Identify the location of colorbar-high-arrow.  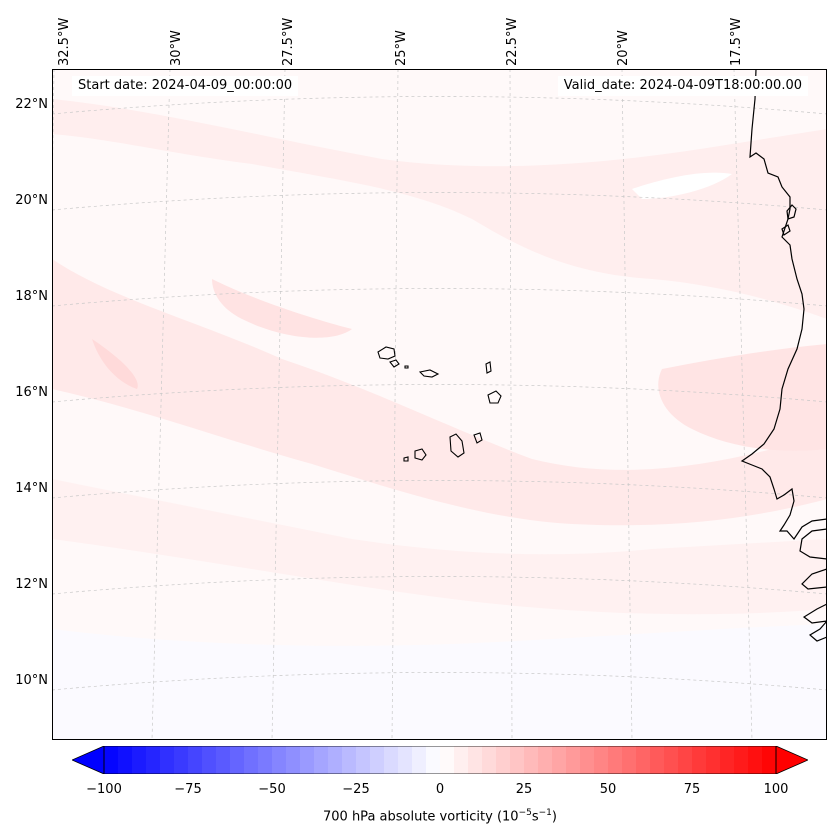
(791, 760).